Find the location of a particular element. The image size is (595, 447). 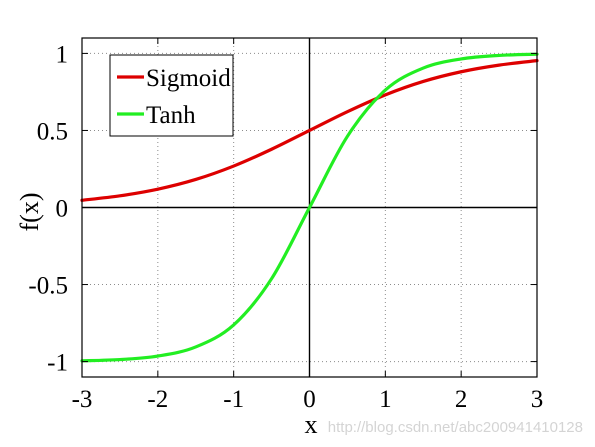

x-tick-label-3: 0 is located at coordinates (309, 399).